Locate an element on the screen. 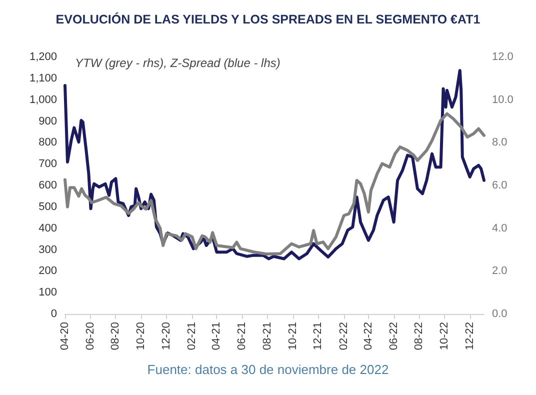 The height and width of the screenshot is (395, 536). y-tick-label: 0 is located at coordinates (53, 314).